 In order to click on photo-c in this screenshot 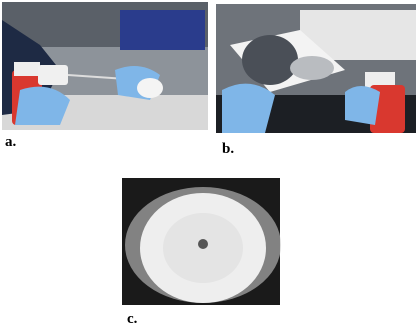, I will do `click(201, 241)`.